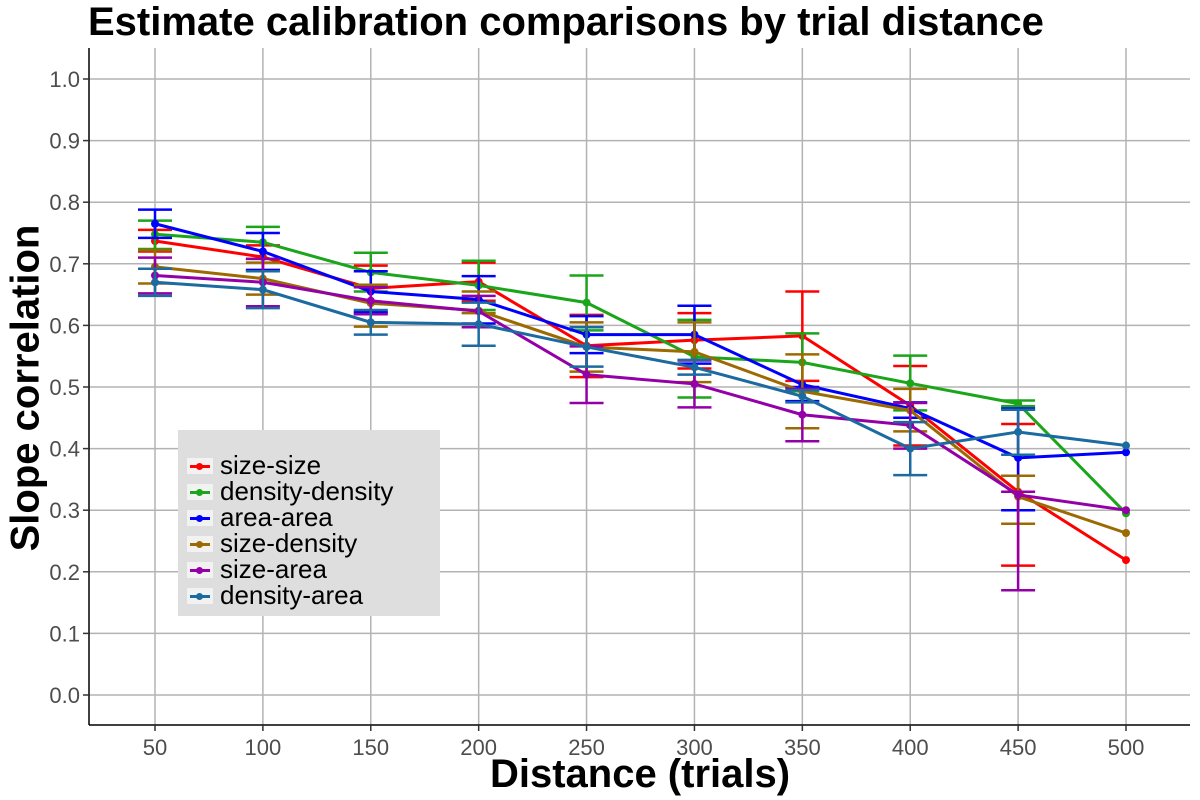 The width and height of the screenshot is (1200, 800). What do you see at coordinates (370, 747) in the screenshot?
I see `x-tick-label: 150` at bounding box center [370, 747].